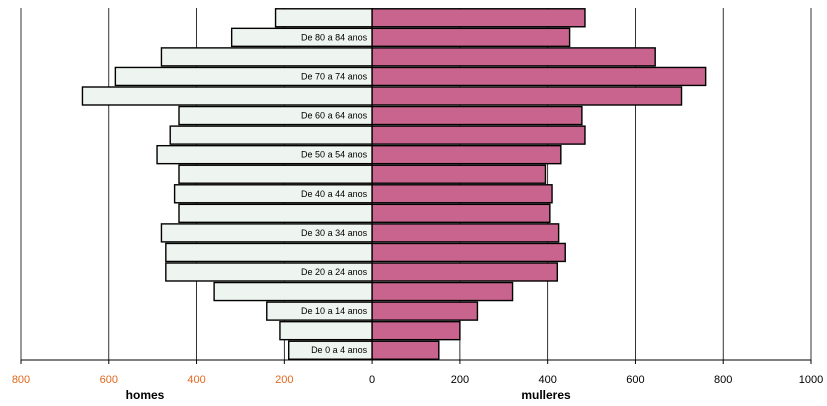 The width and height of the screenshot is (827, 406). I want to click on x-tick-label: 1000, so click(811, 380).